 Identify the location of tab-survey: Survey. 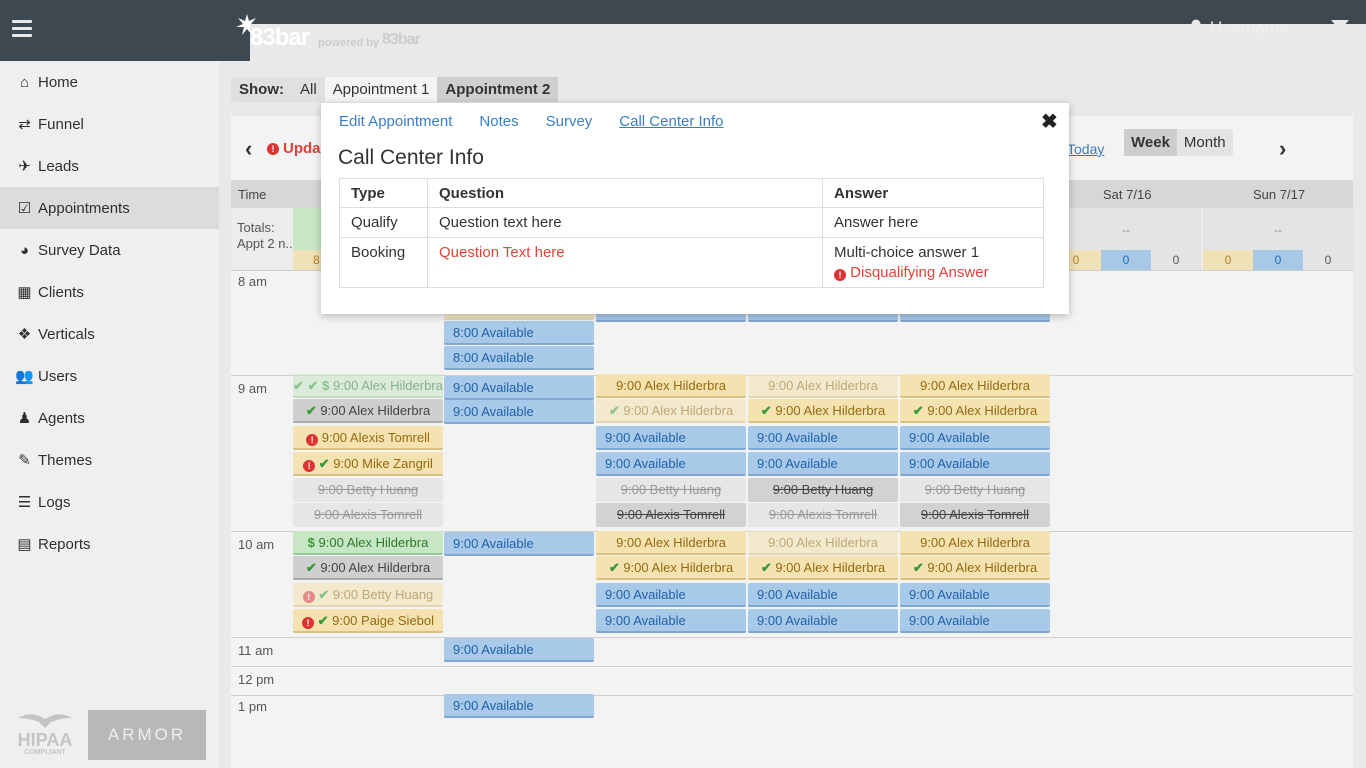
(569, 121).